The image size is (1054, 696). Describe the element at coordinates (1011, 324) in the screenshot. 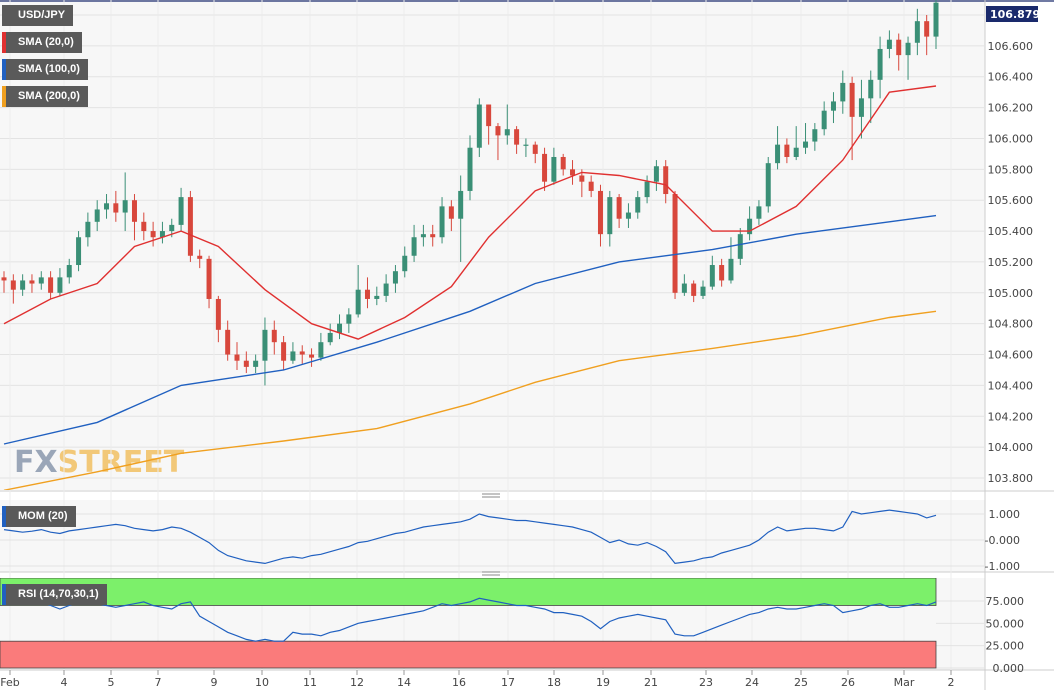

I see `price-tick-label: 104.800` at that location.